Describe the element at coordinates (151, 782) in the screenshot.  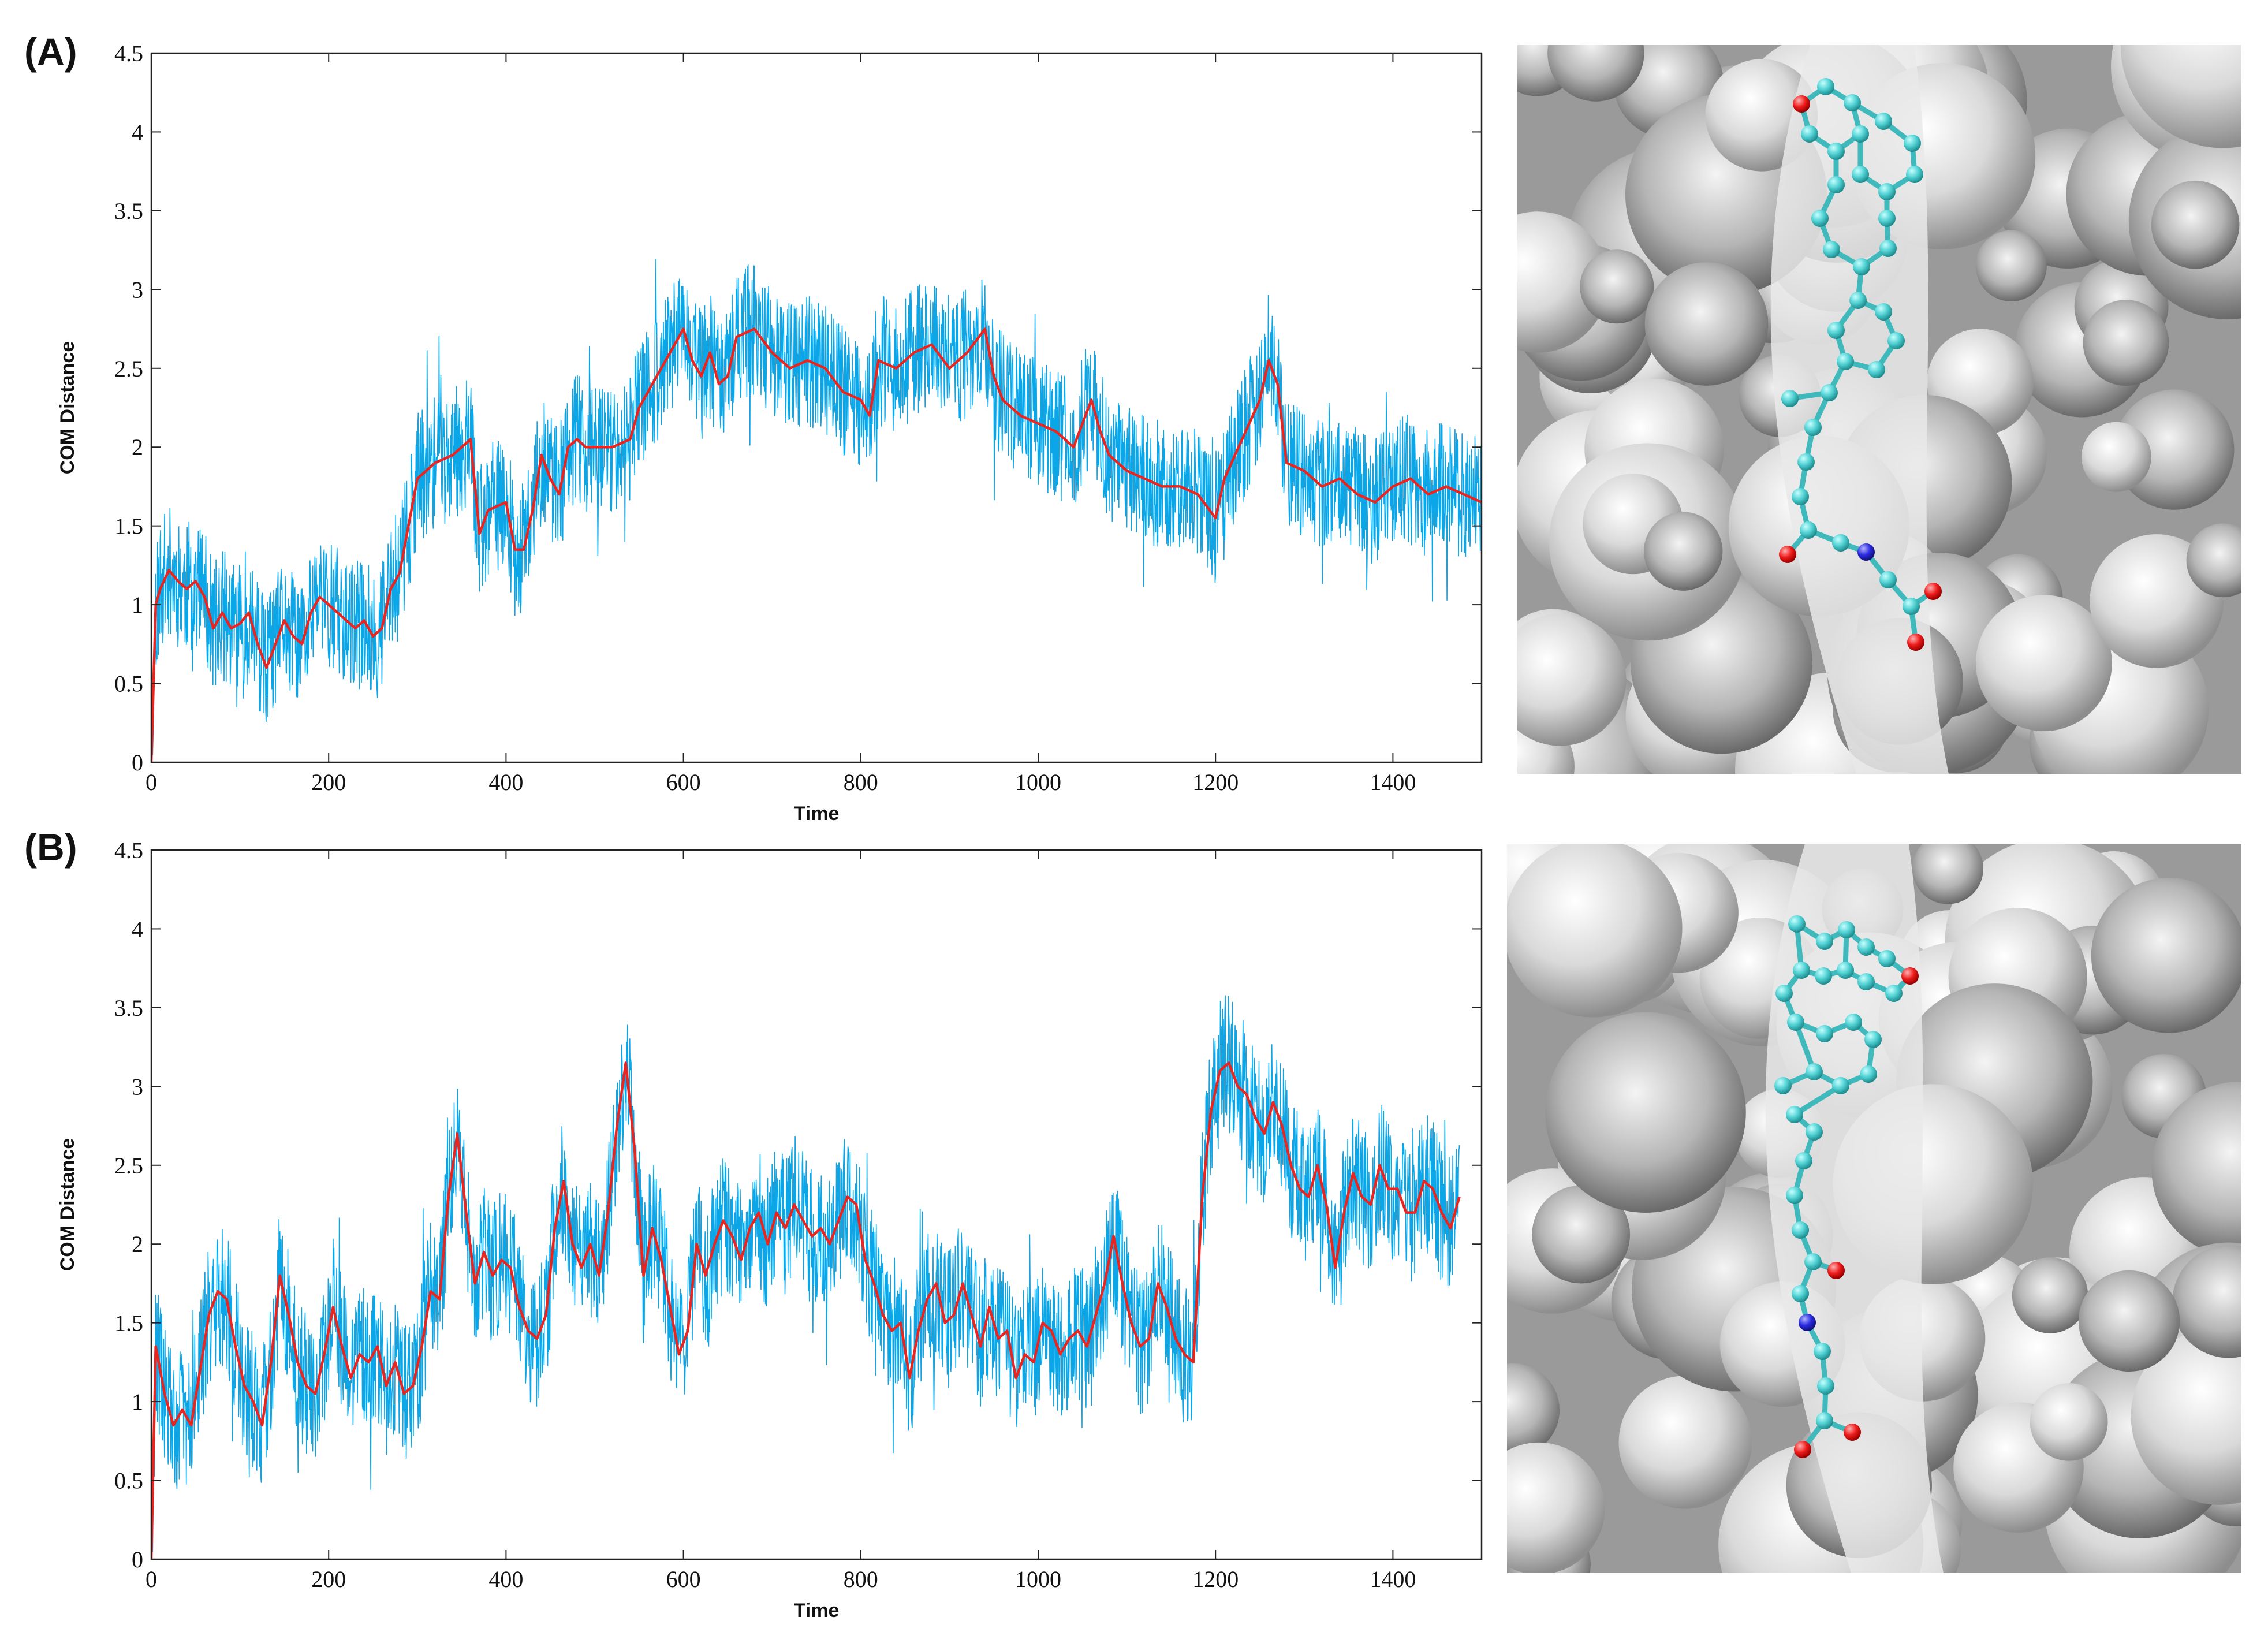
I see `x-tick-label: 0` at that location.